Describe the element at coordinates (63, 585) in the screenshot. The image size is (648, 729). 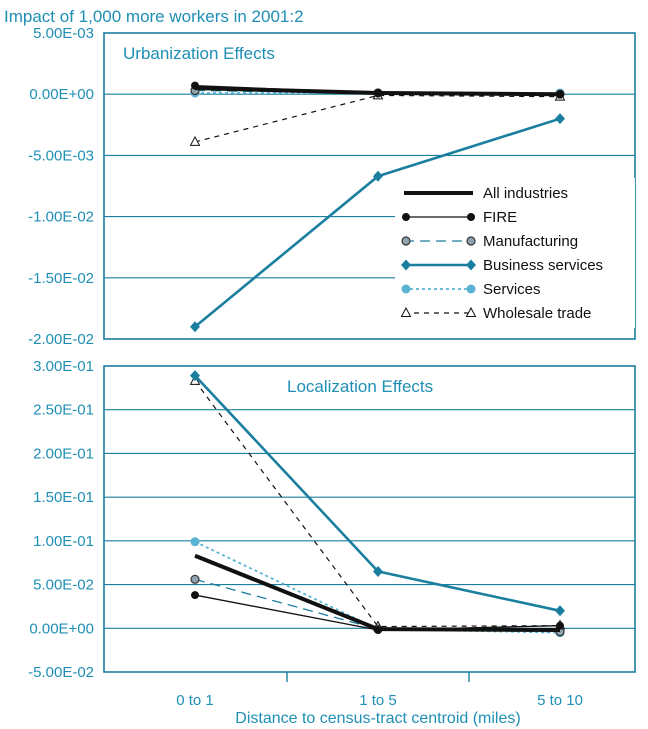
I see `y-tick-label: 5.00E-02` at that location.